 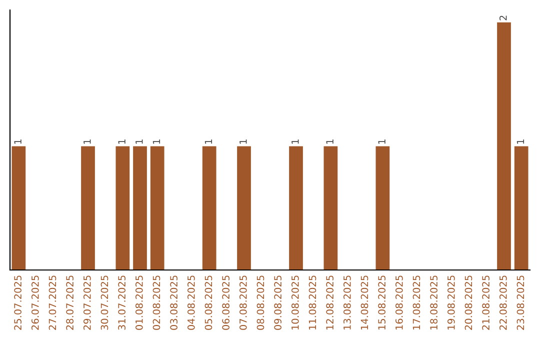 What do you see at coordinates (503, 303) in the screenshot?
I see `x-tick-label: 22.08.2025` at bounding box center [503, 303].